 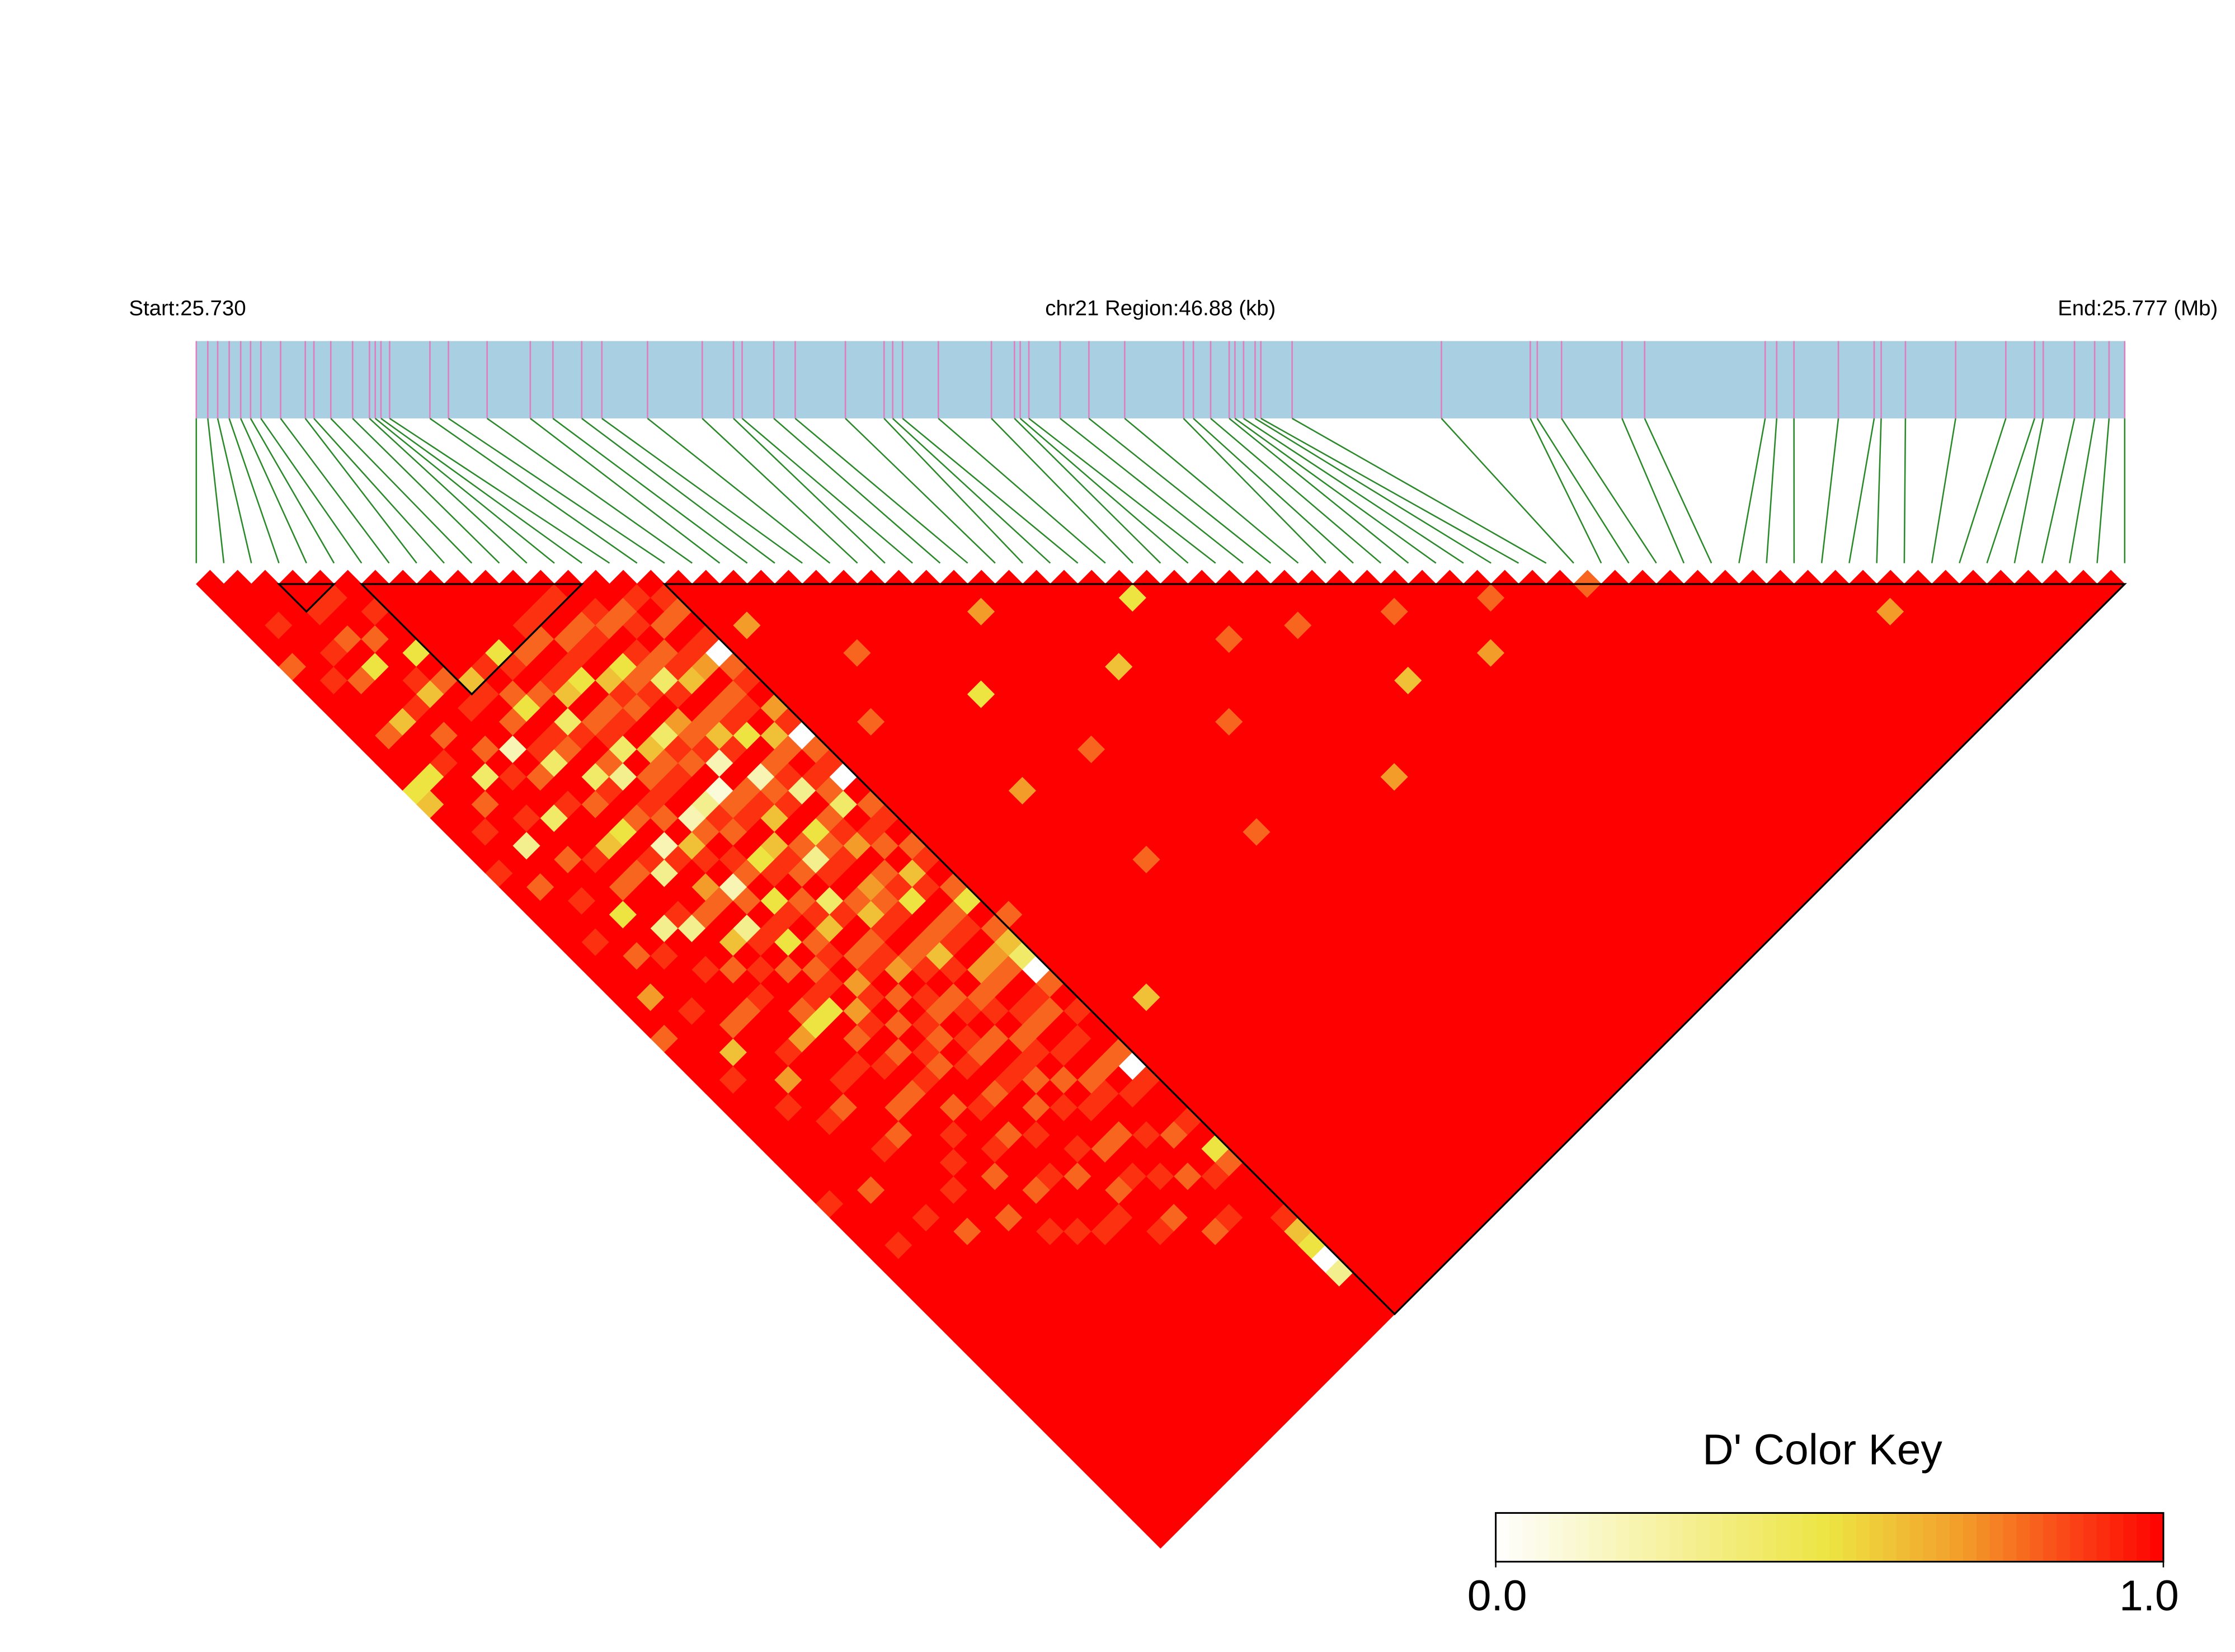 I want to click on colorbar-frame, so click(x=1830, y=1537).